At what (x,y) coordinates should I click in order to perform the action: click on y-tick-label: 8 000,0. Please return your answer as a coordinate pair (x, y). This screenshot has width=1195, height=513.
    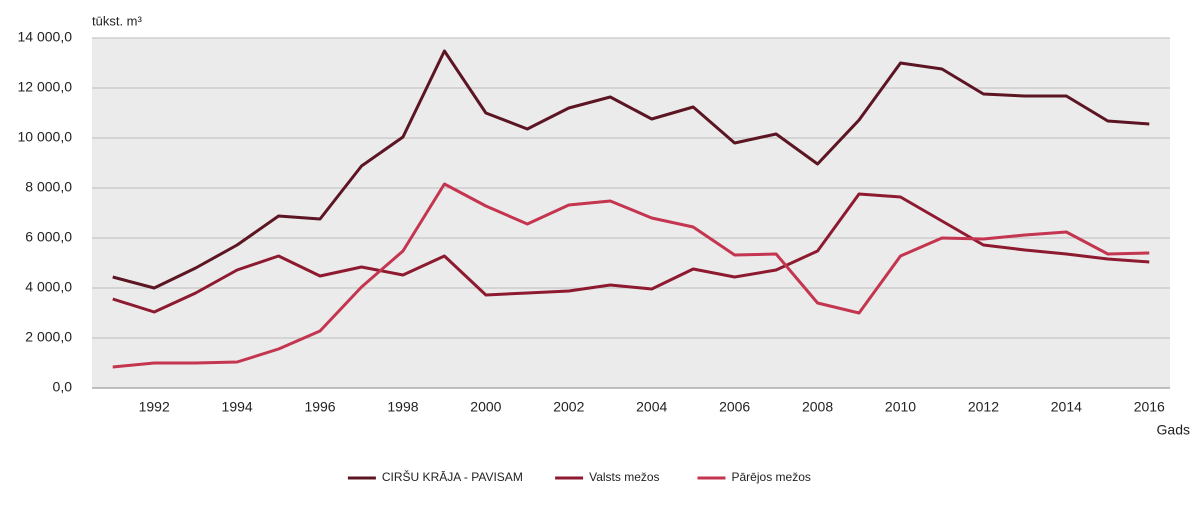
    Looking at the image, I should click on (48, 187).